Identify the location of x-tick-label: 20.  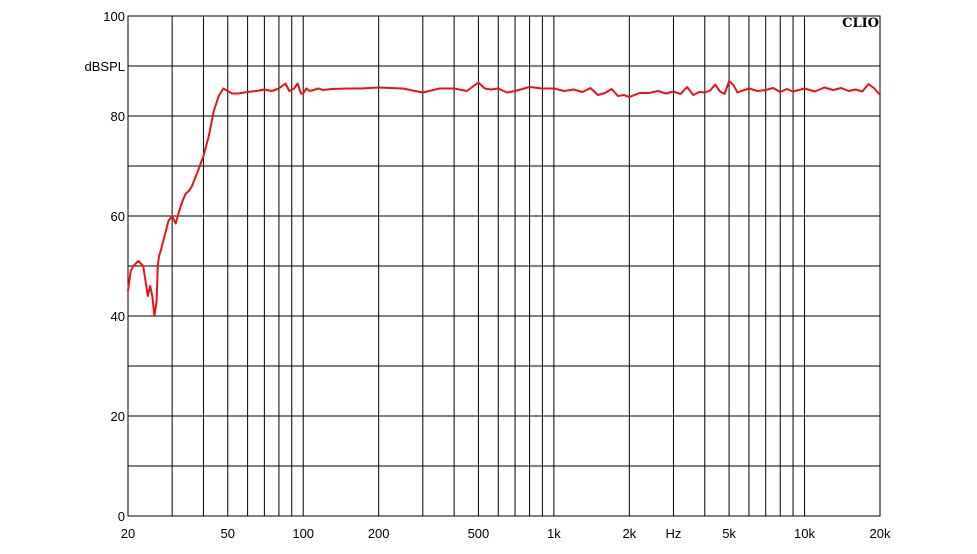
(128, 533).